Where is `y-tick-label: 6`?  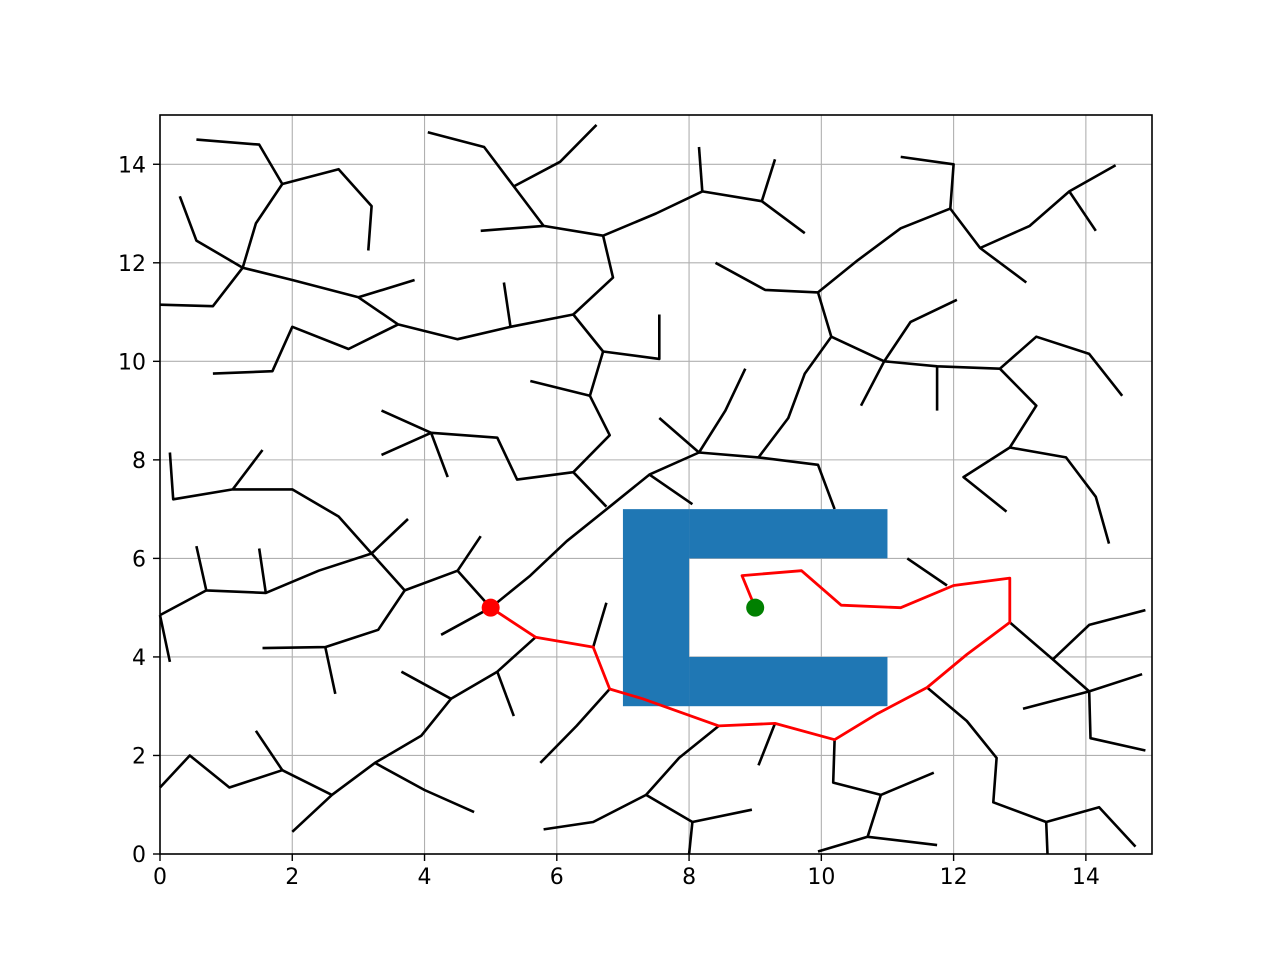 y-tick-label: 6 is located at coordinates (139, 559).